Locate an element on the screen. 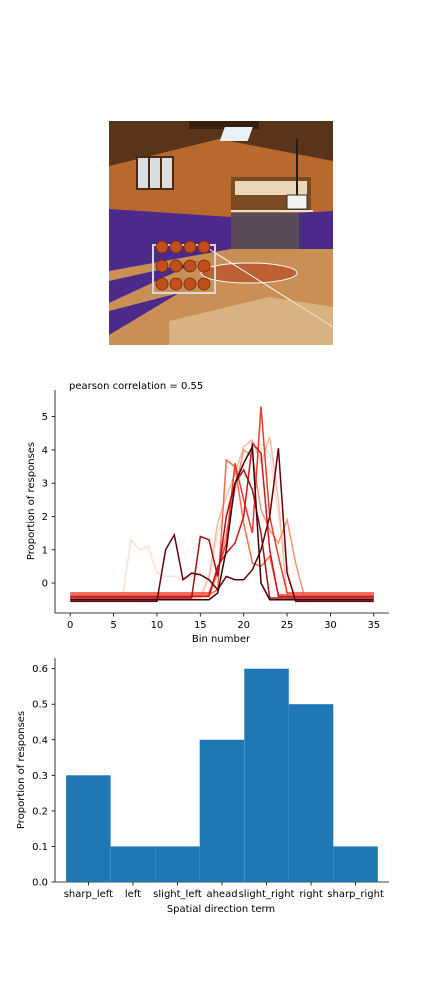  bar-slight-right is located at coordinates (266, 775).